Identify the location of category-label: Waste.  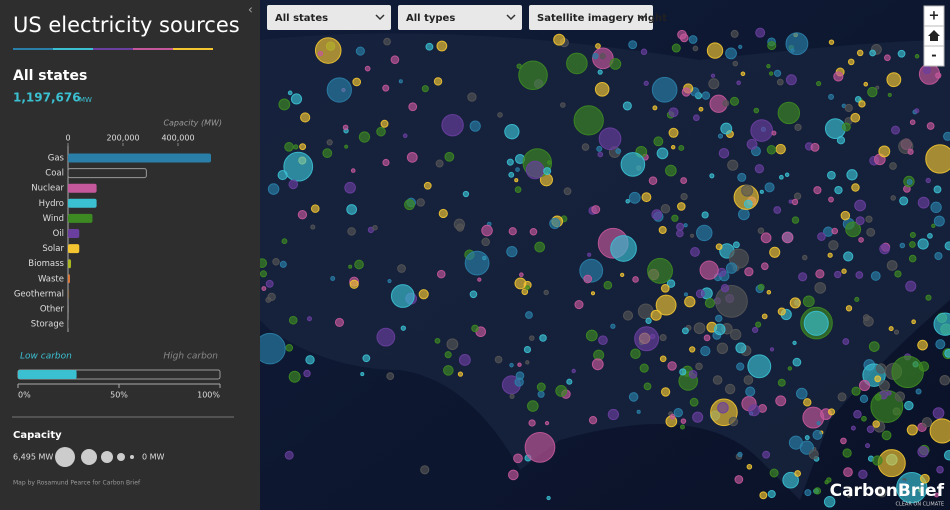
(51, 279).